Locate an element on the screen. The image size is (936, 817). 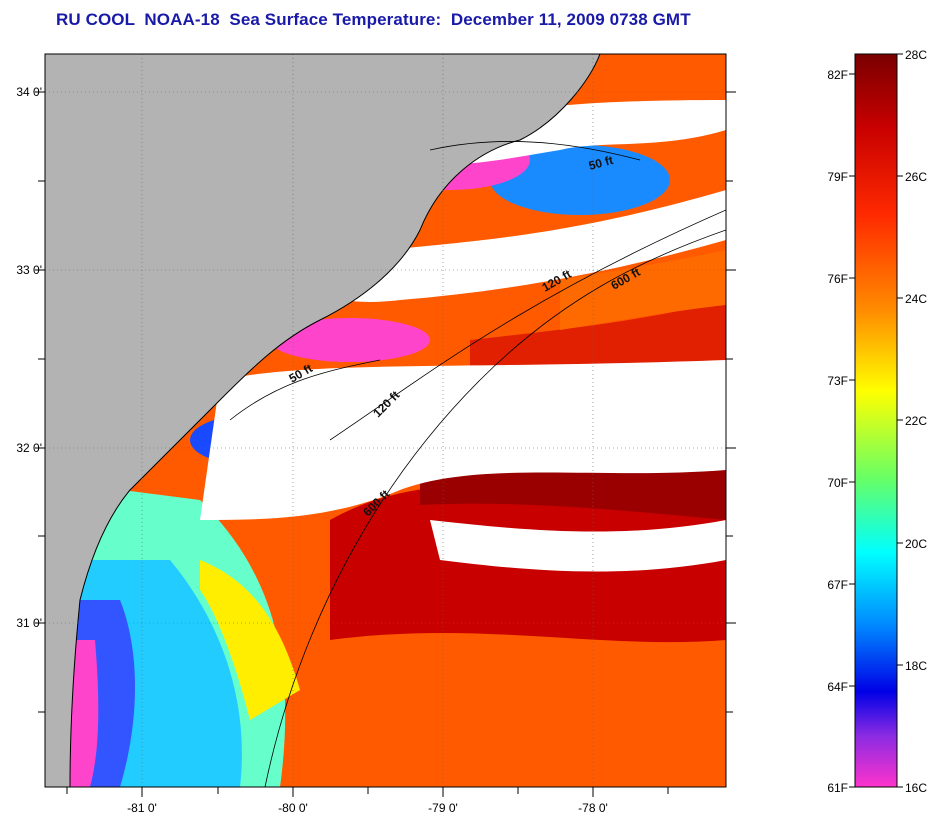
cb-label-28c: 28C is located at coordinates (916, 55).